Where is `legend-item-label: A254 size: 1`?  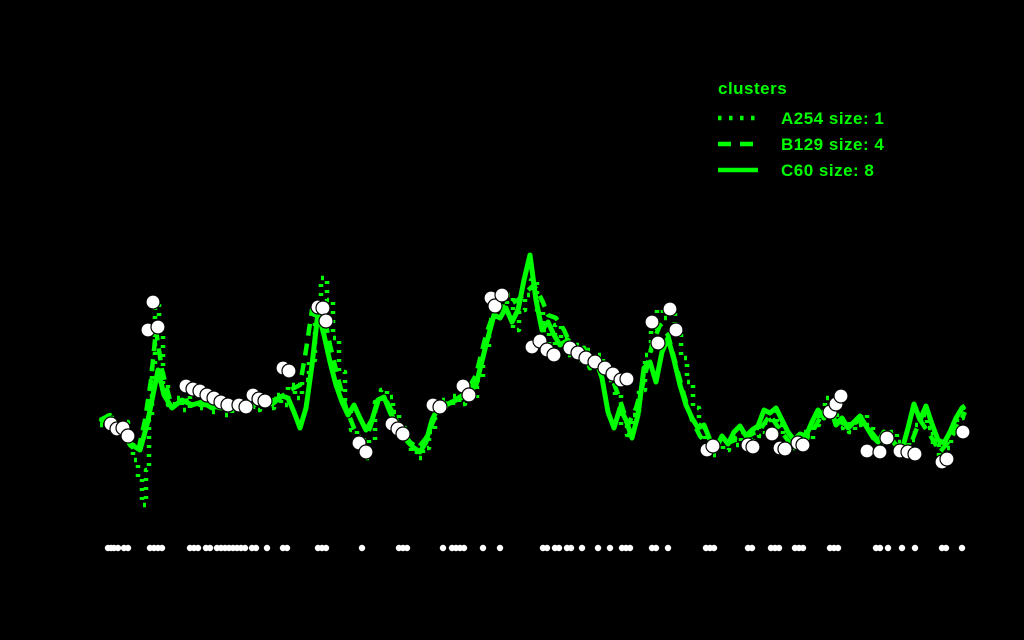 legend-item-label: A254 size: 1 is located at coordinates (833, 118).